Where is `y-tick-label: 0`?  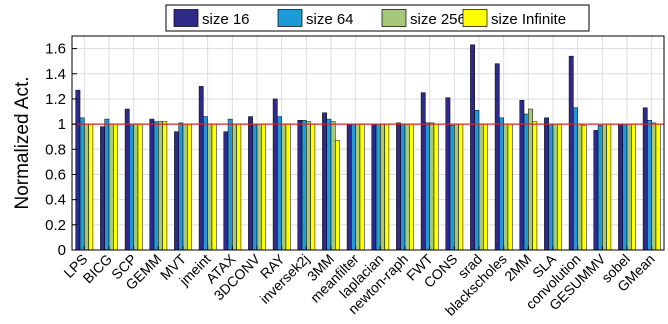 y-tick-label: 0 is located at coordinates (62, 250).